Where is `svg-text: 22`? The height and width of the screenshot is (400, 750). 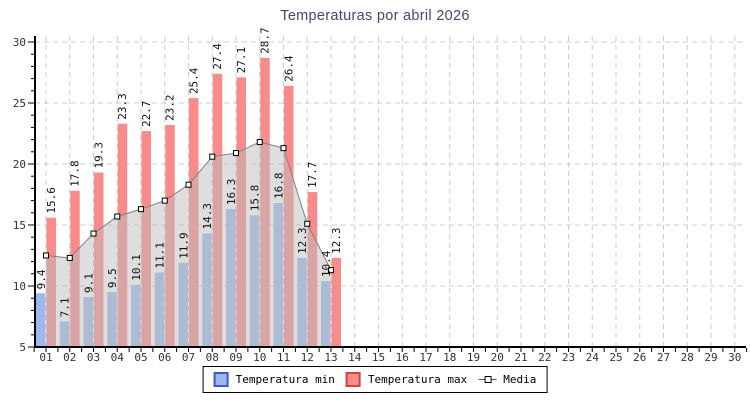 svg-text: 22 is located at coordinates (544, 357).